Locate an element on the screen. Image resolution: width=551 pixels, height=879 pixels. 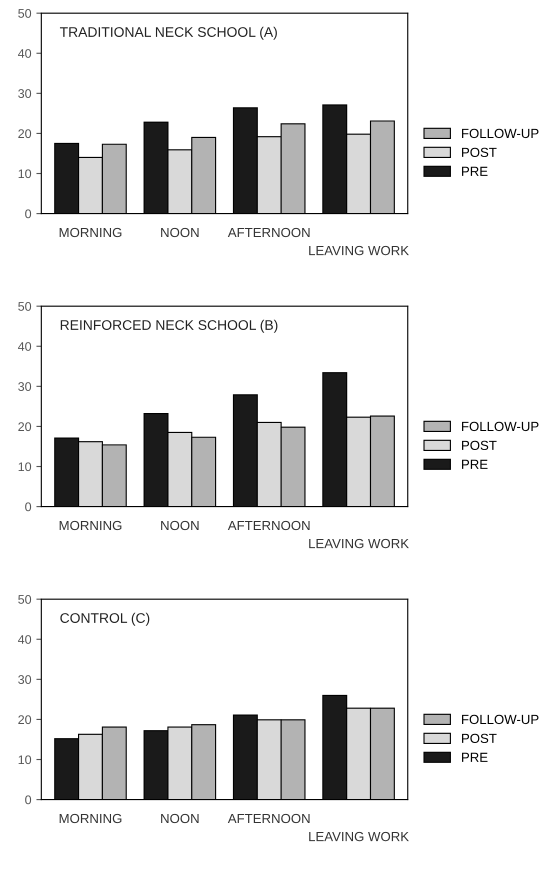
text: REINFORCED NECK SCHOOL (B) is located at coordinates (169, 326).